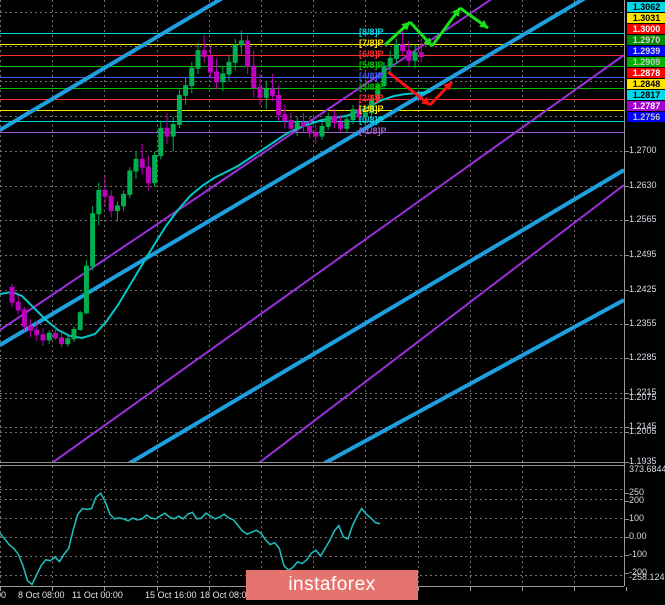  Describe the element at coordinates (646, 7) in the screenshot. I see `price-tag-1.3062: 1.3062` at that location.